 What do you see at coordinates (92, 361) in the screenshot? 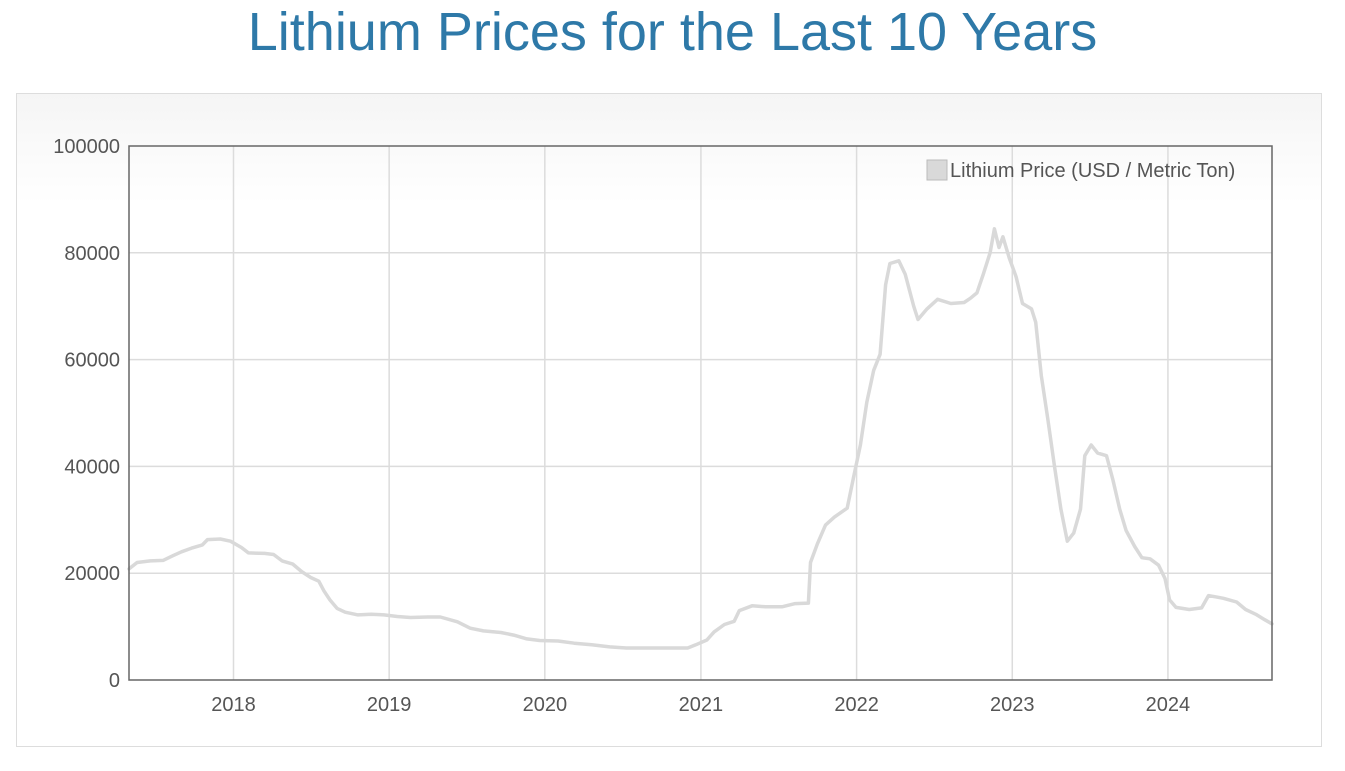
I see `y-tick-label: 60000` at bounding box center [92, 361].